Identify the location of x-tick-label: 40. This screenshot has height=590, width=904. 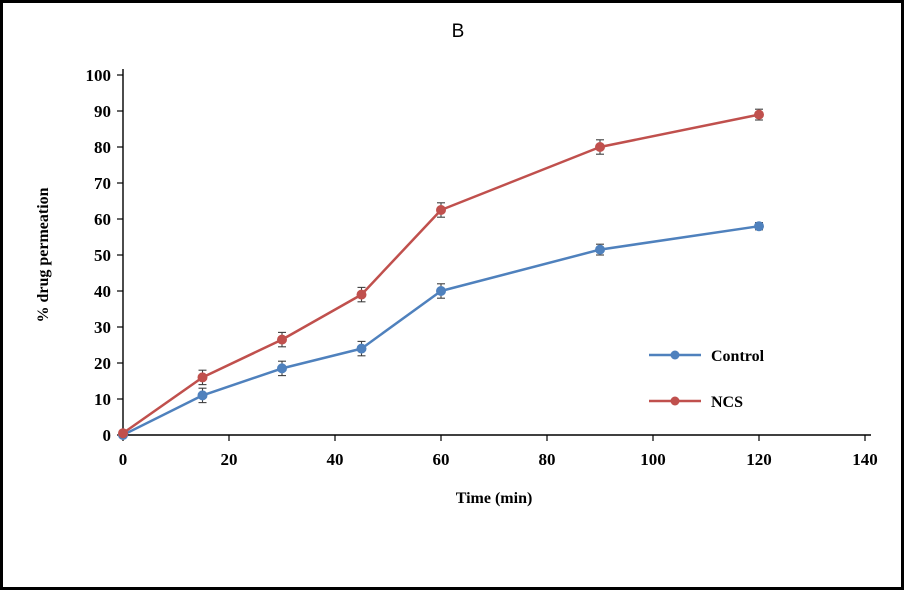
(335, 459).